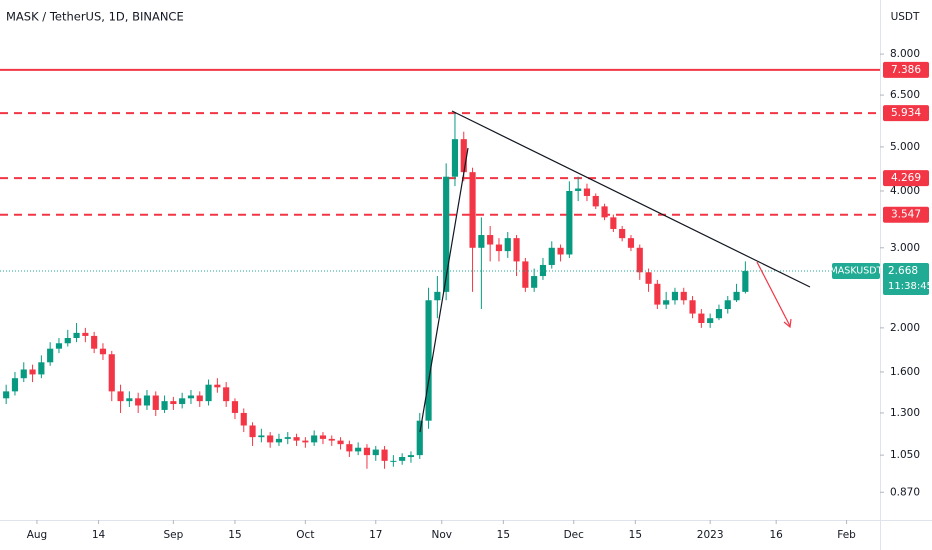 The image size is (932, 550). I want to click on y-tick-label: 1.600, so click(905, 372).